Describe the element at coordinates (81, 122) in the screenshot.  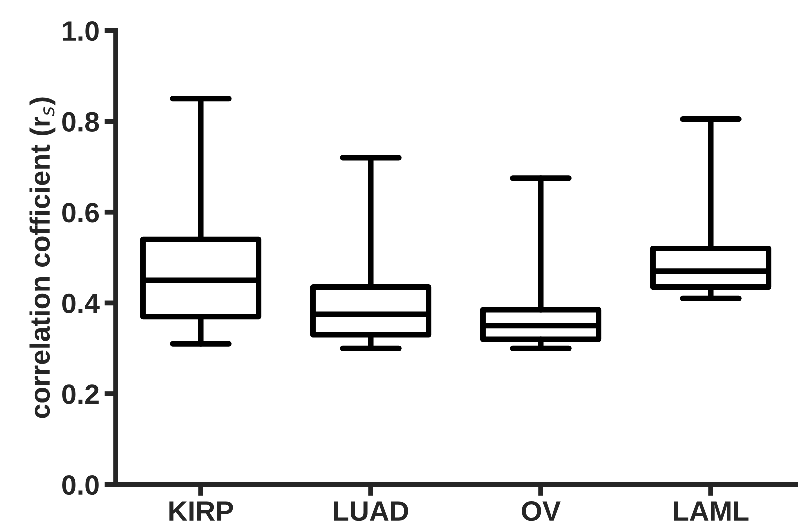
I see `y-tick-label: 0.8` at that location.